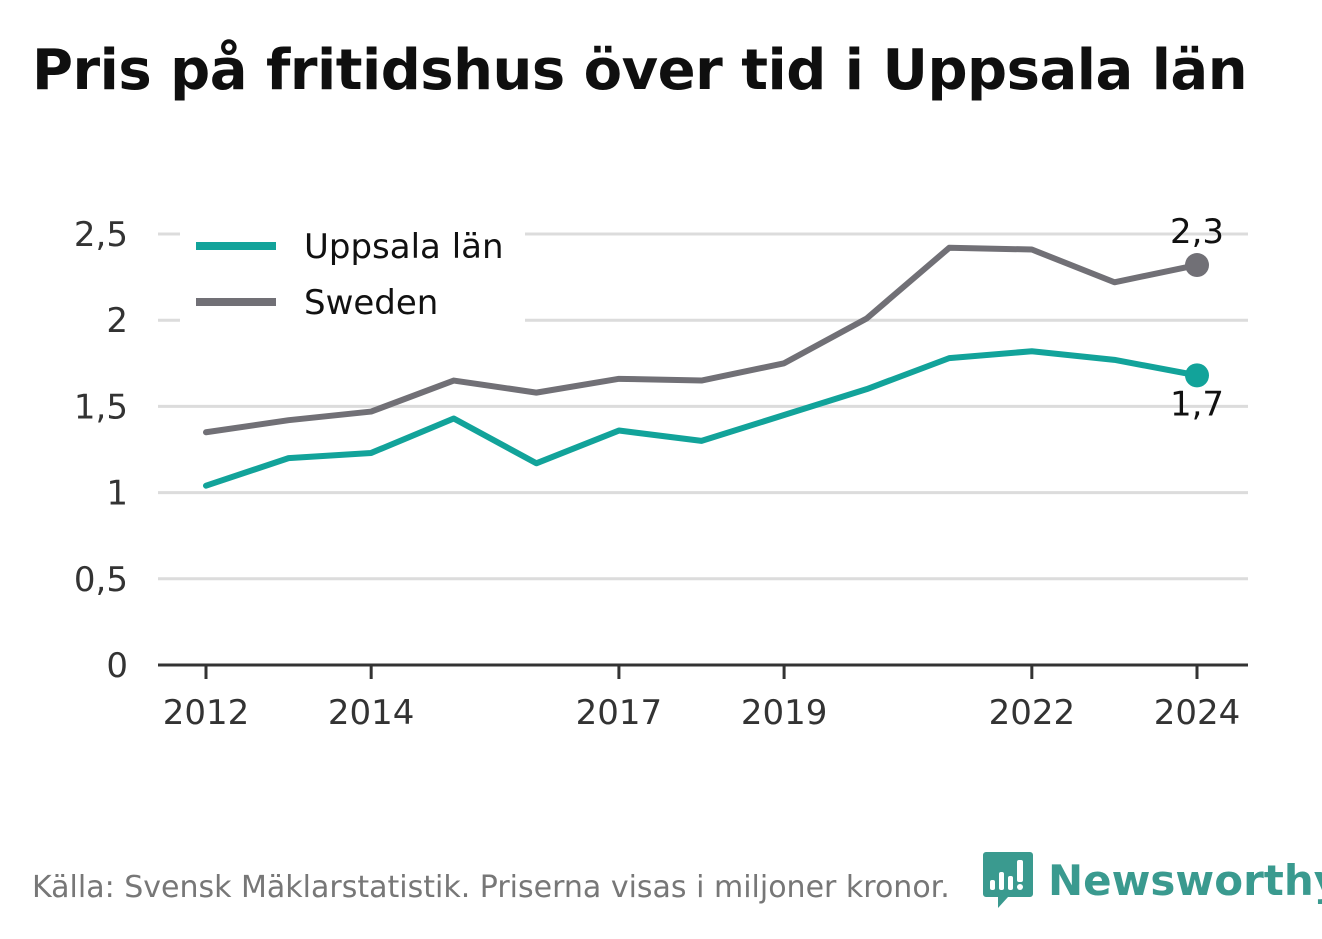 Image resolution: width=1322 pixels, height=939 pixels. I want to click on x-tick-label: 2022, so click(1032, 713).